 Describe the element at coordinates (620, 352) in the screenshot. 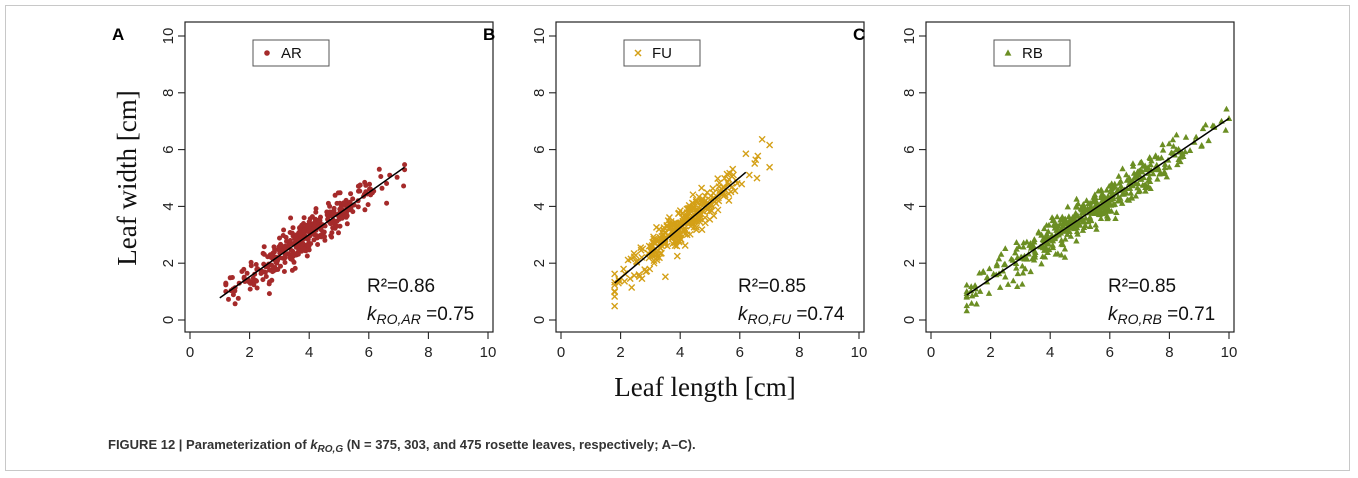

I see `x-tick-label: 2` at that location.